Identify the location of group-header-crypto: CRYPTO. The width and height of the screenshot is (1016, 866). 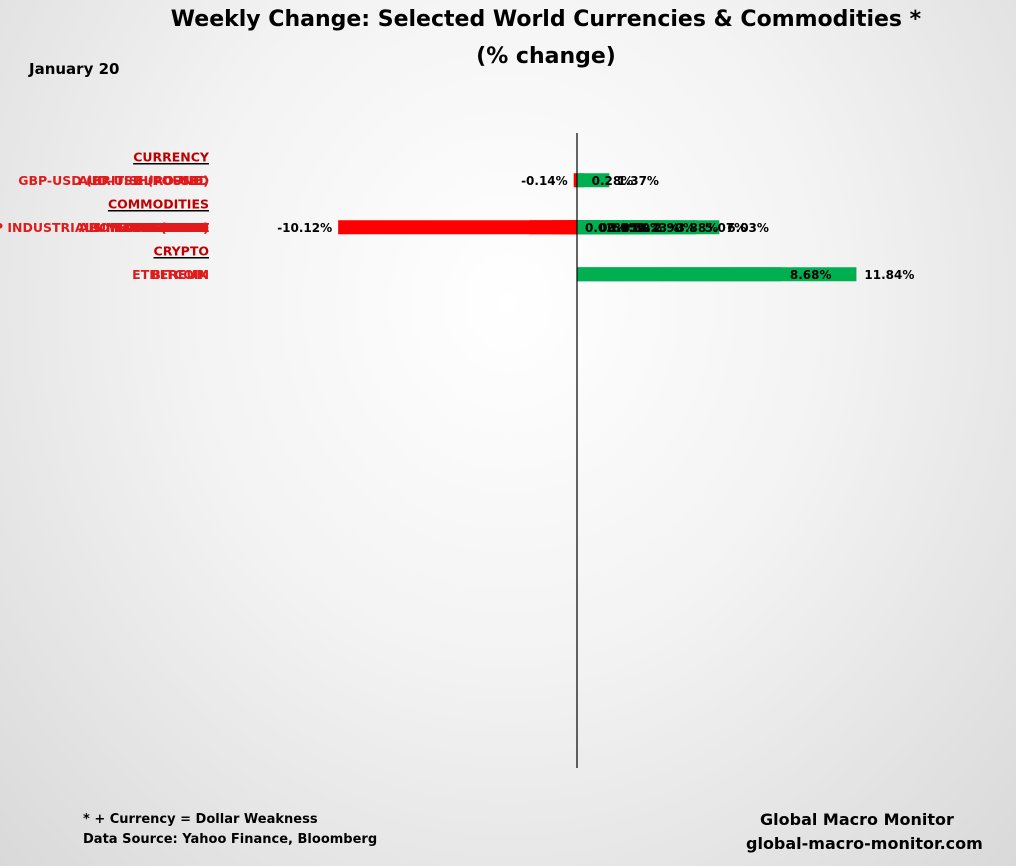
(181, 250).